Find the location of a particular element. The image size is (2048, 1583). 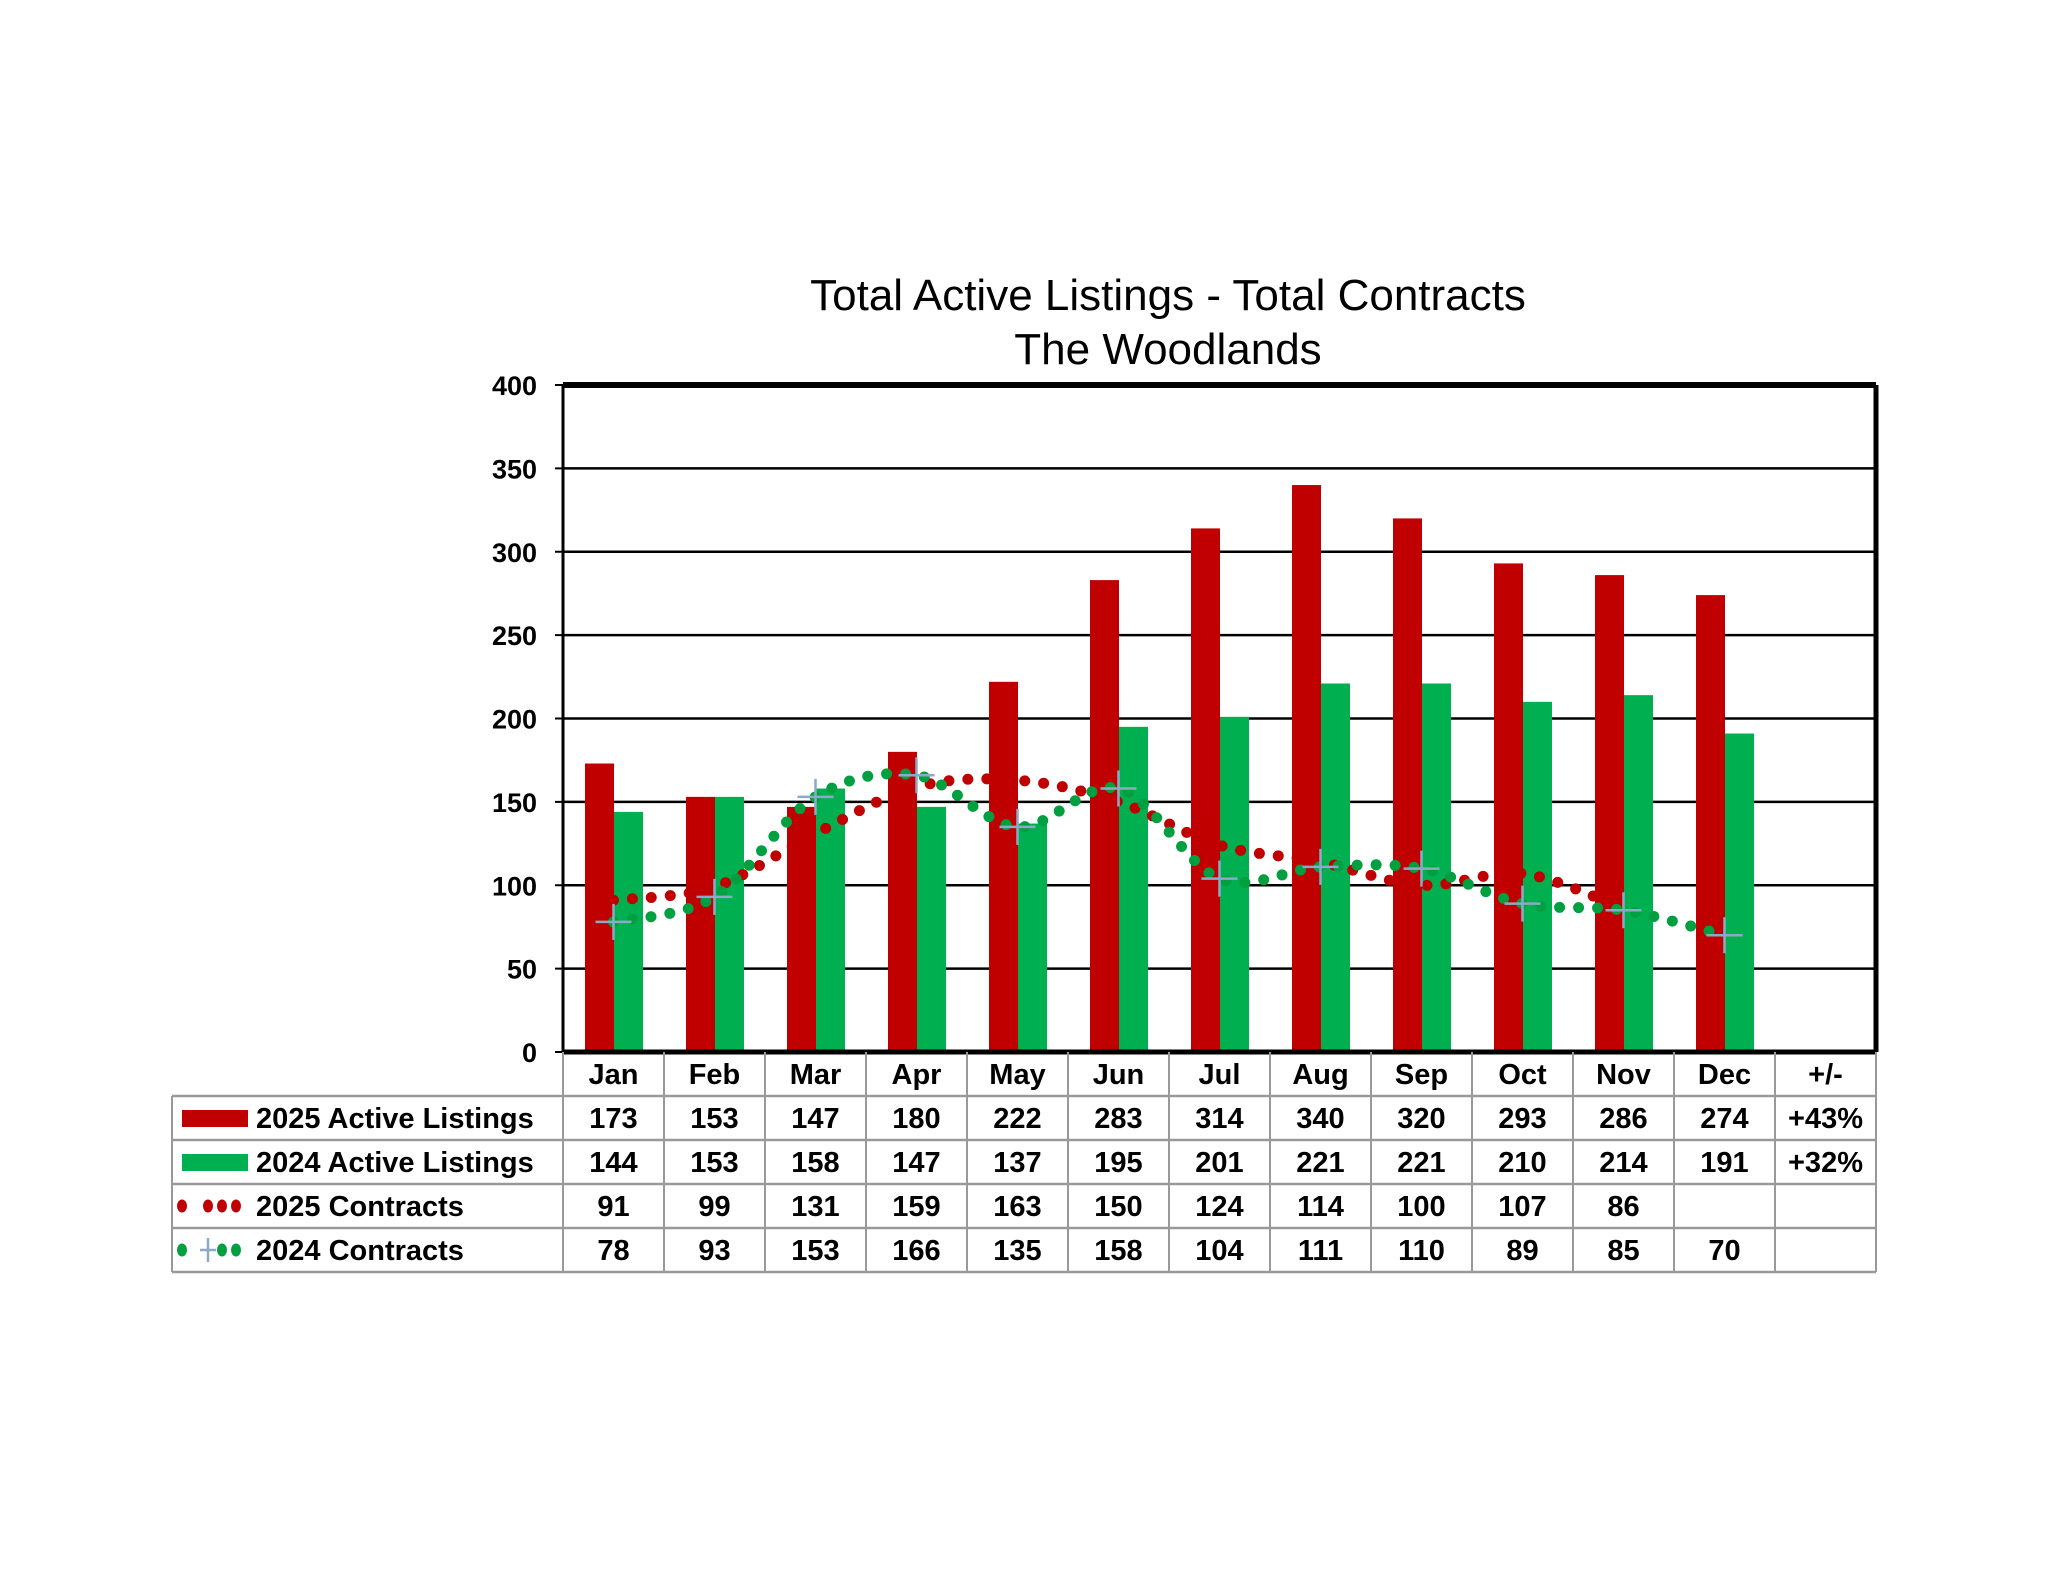

table-cell: 131 is located at coordinates (815, 1207).